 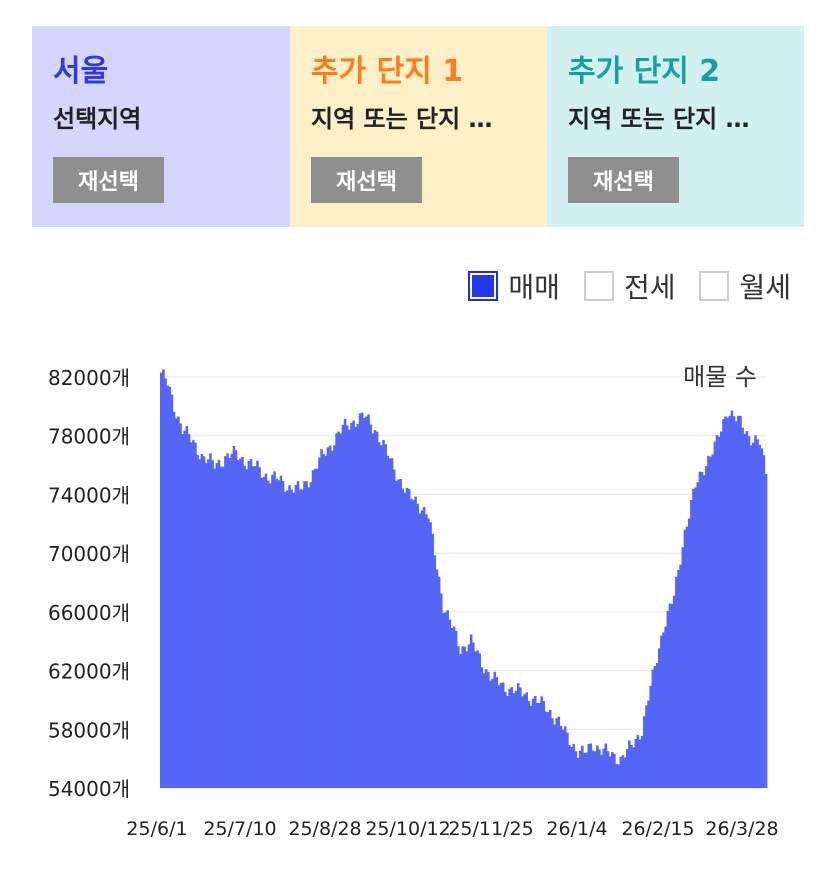 What do you see at coordinates (490, 829) in the screenshot?
I see `x-tick-label: 25/11/25` at bounding box center [490, 829].